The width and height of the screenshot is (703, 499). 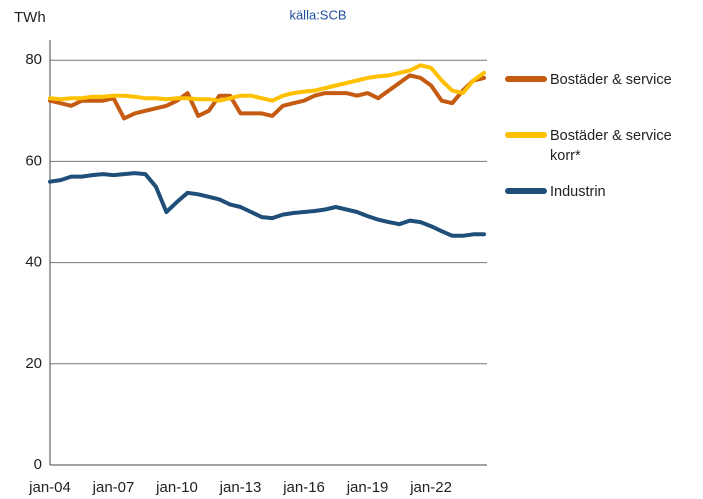 What do you see at coordinates (367, 487) in the screenshot?
I see `x-tick-label: jan-19` at bounding box center [367, 487].